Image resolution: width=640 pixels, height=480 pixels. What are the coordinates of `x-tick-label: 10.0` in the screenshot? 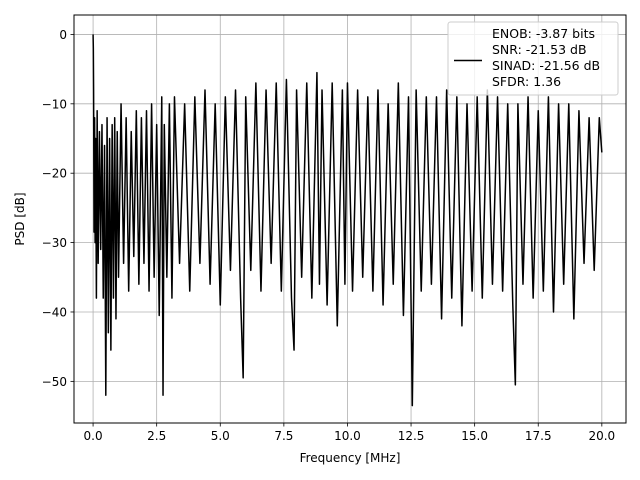 It's located at (347, 436).